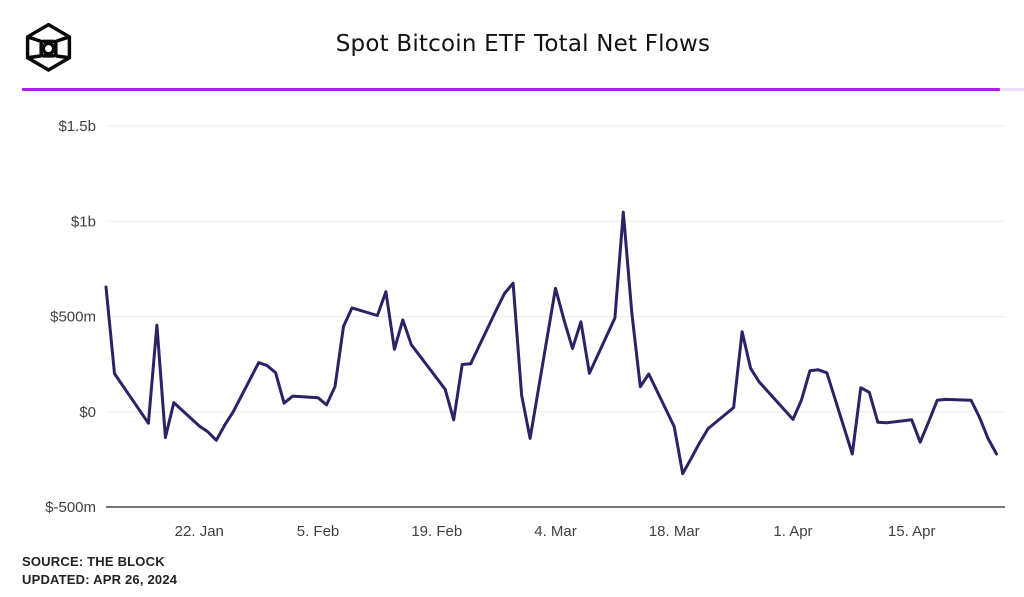  Describe the element at coordinates (73, 317) in the screenshot. I see `y-axis-label: $500m` at that location.